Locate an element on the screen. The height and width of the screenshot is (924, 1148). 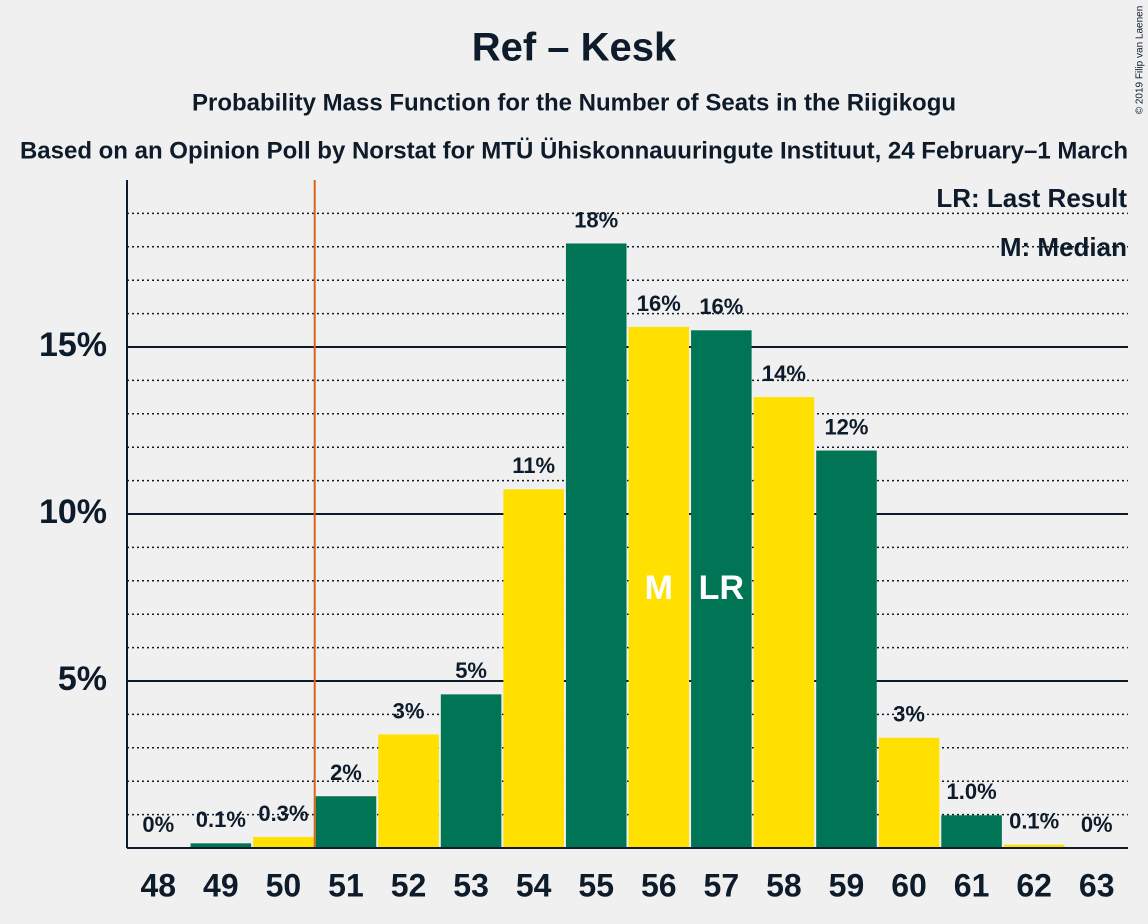
value-label: 12% is located at coordinates (846, 426).